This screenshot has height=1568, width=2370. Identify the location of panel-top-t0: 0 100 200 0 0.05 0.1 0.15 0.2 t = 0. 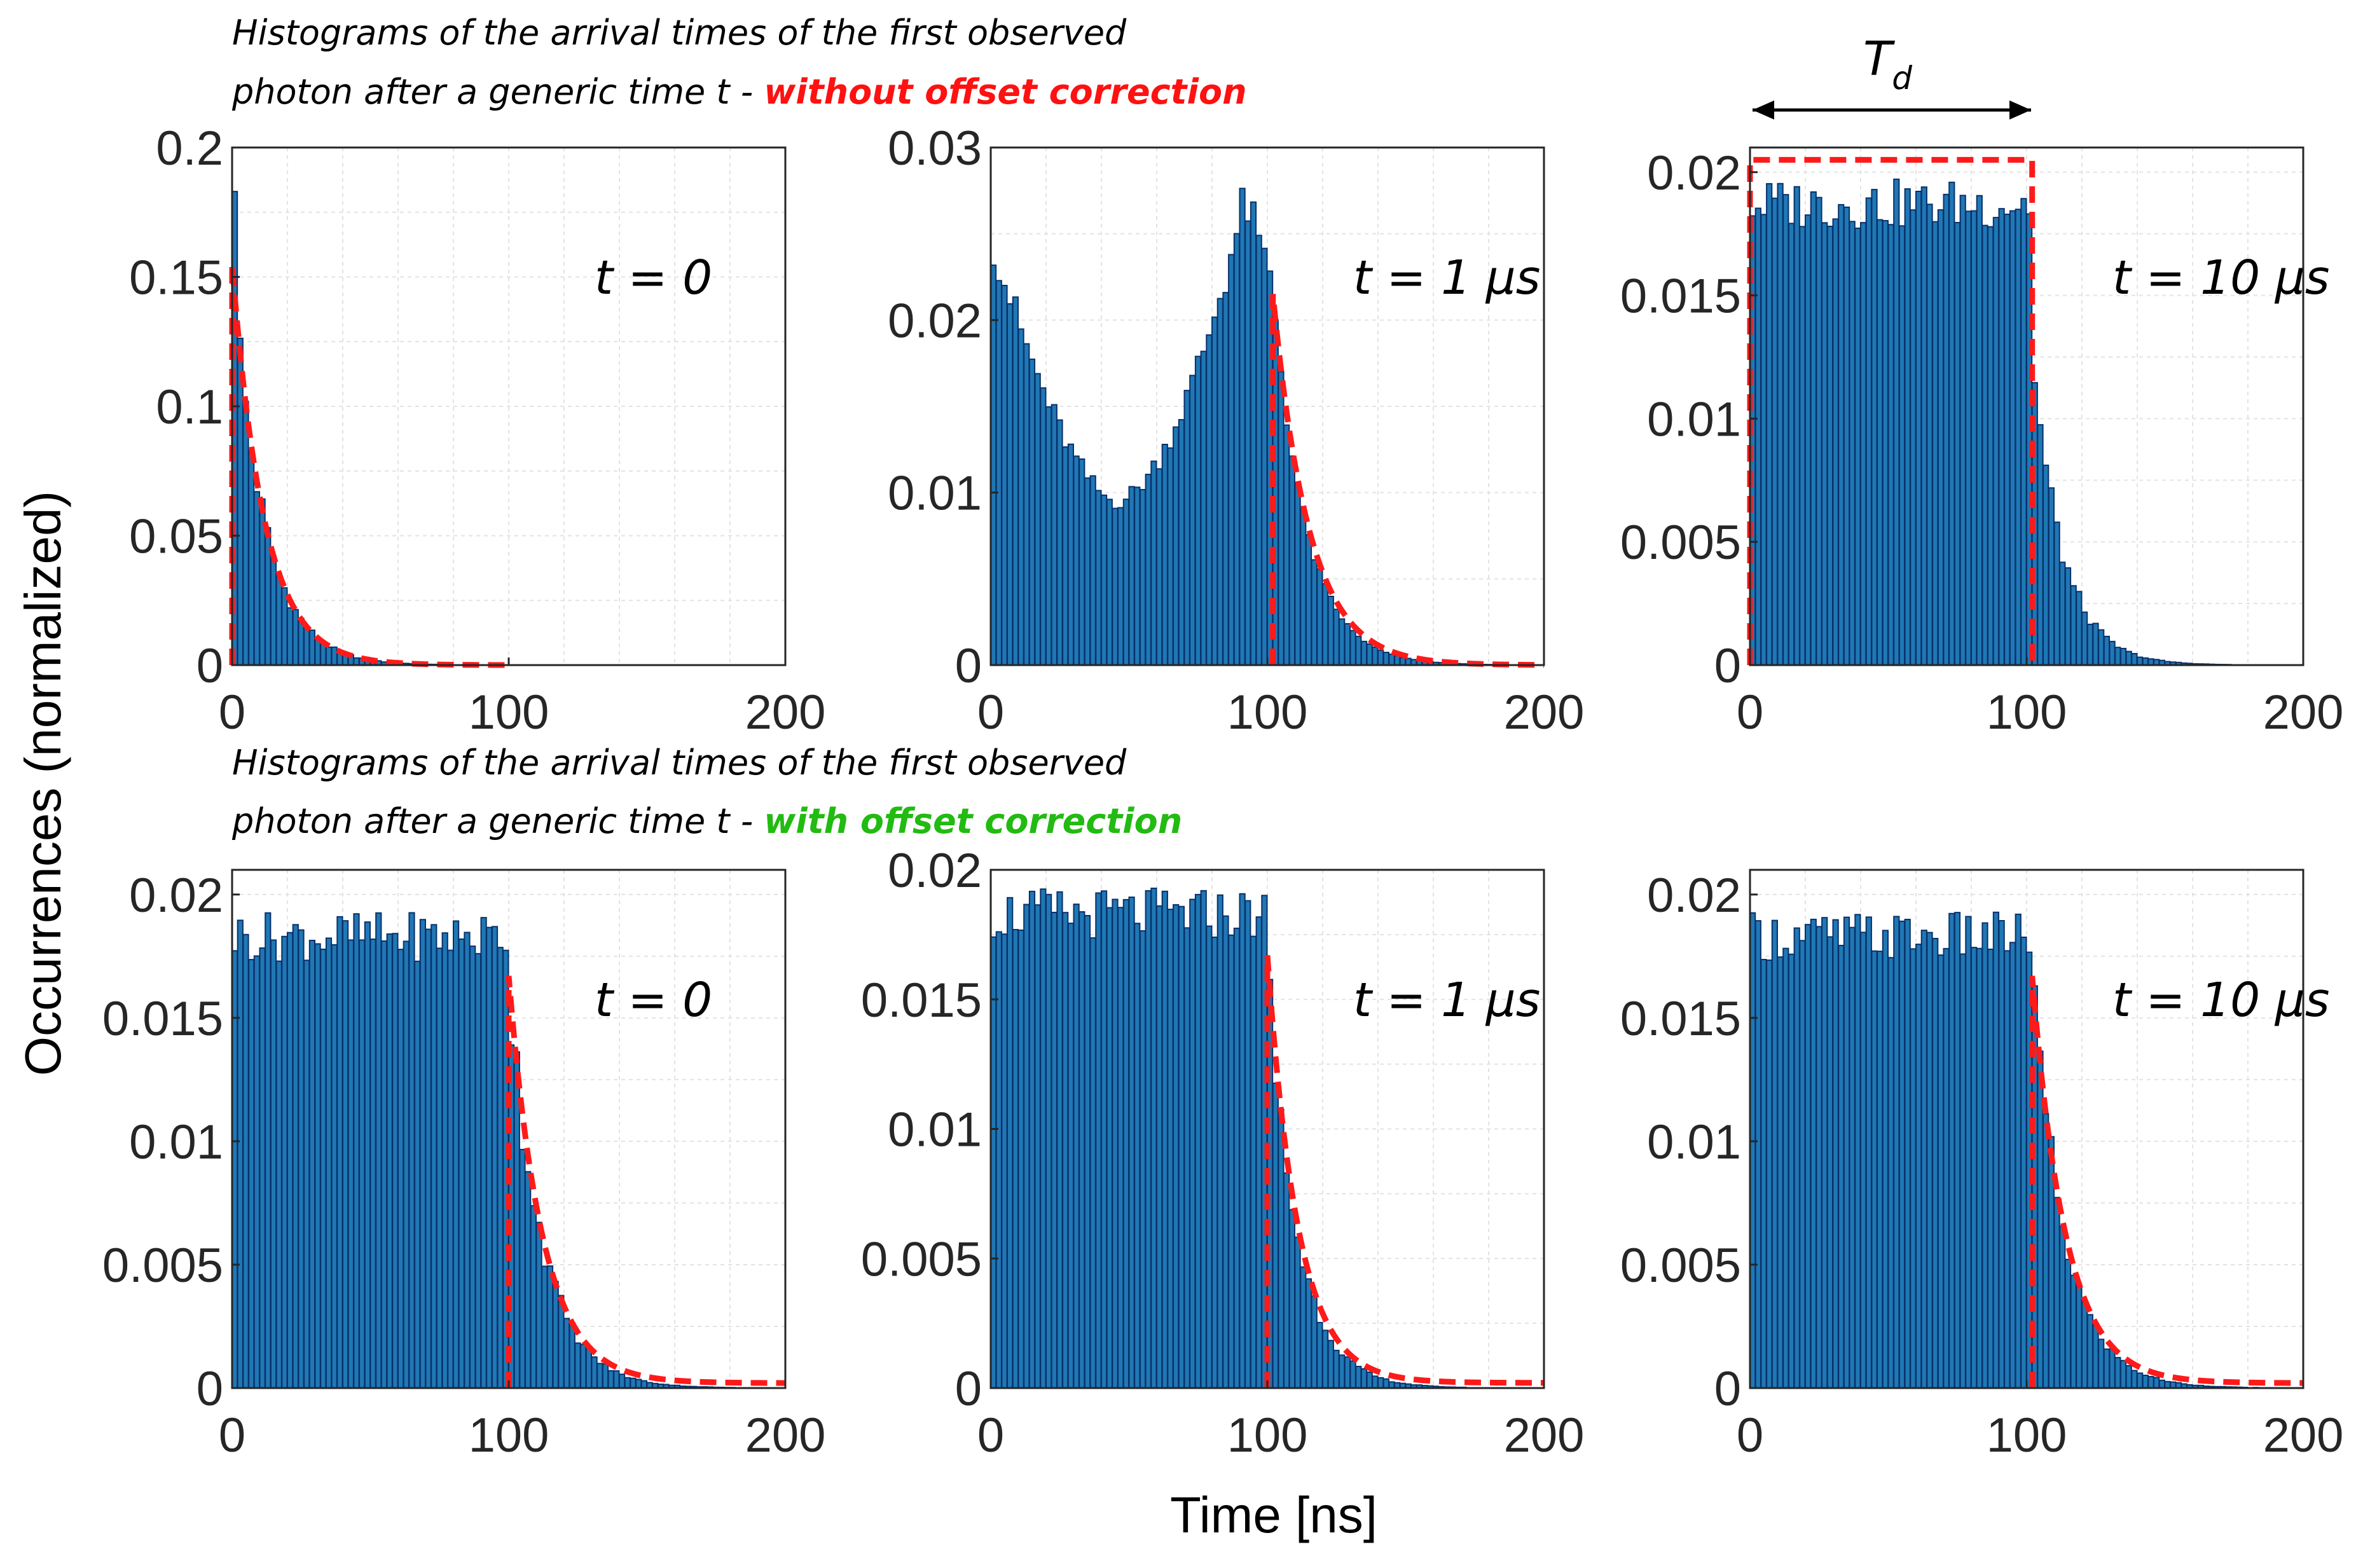
(477, 430).